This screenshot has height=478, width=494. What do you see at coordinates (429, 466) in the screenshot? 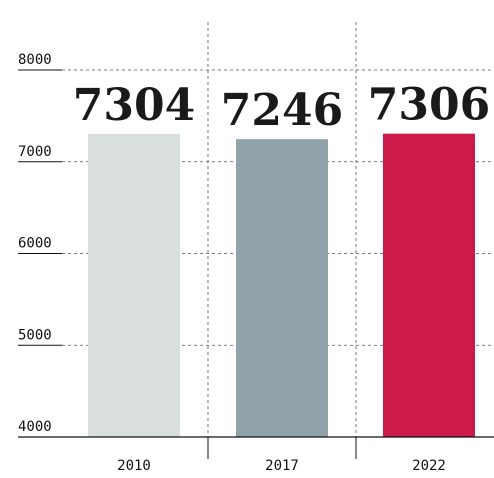
I see `x-tick-label: 2022` at bounding box center [429, 466].